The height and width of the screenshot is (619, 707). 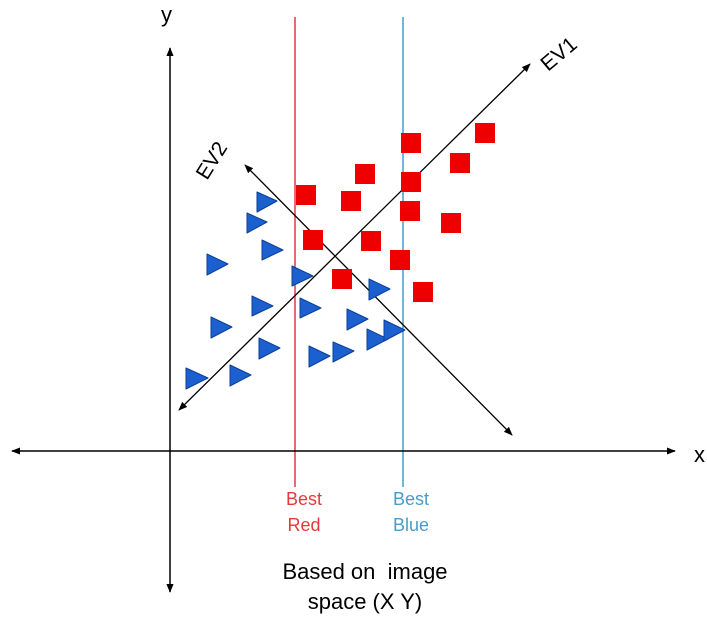 I want to click on caption-line2: space (X Y), so click(x=365, y=601).